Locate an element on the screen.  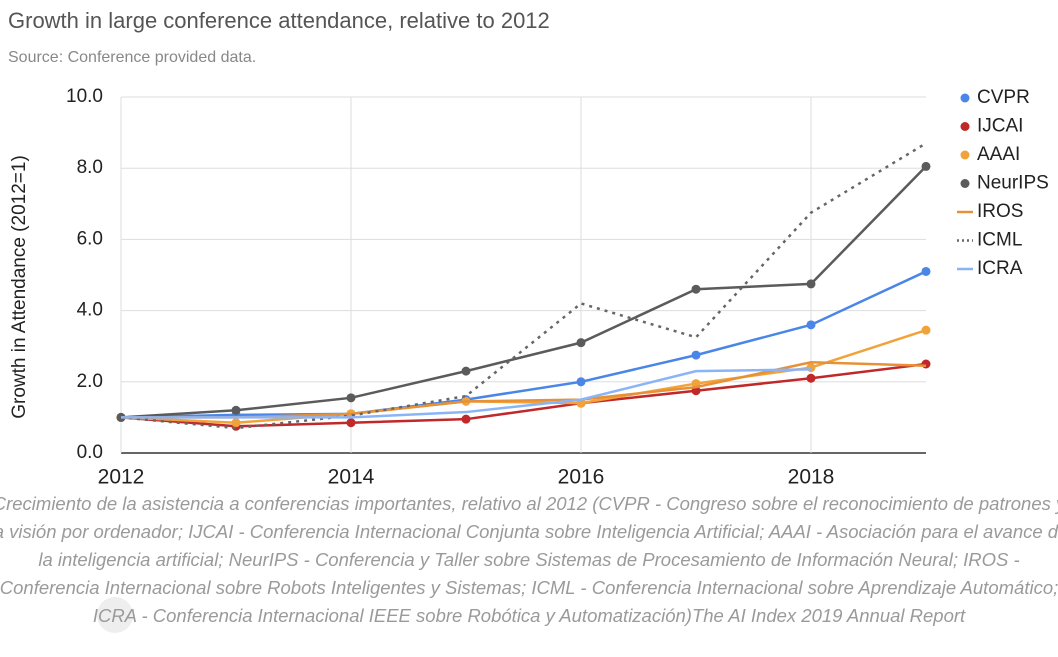
x-tick-label: 2012 is located at coordinates (121, 477).